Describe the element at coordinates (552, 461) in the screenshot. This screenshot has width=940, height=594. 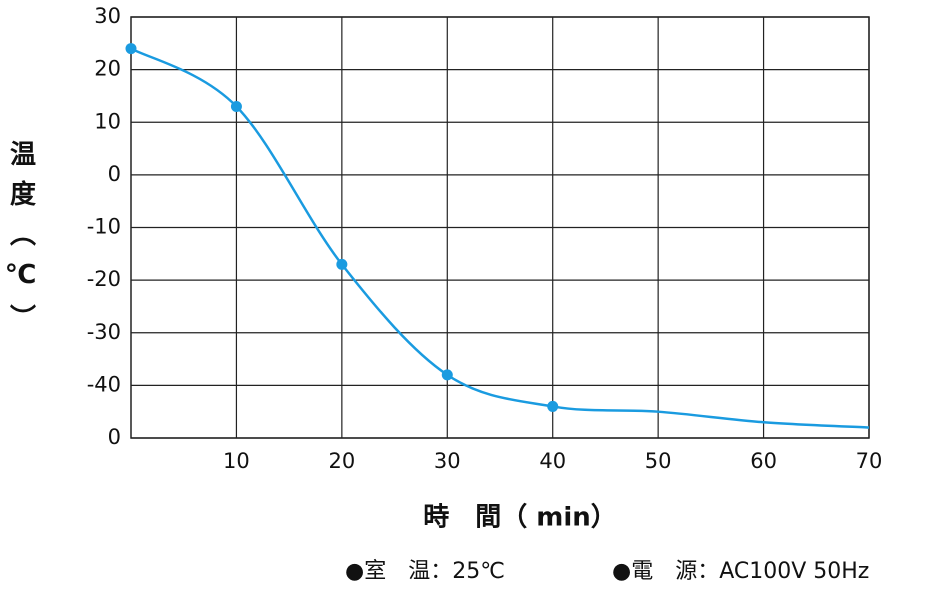
I see `x-tick-label: 40` at that location.